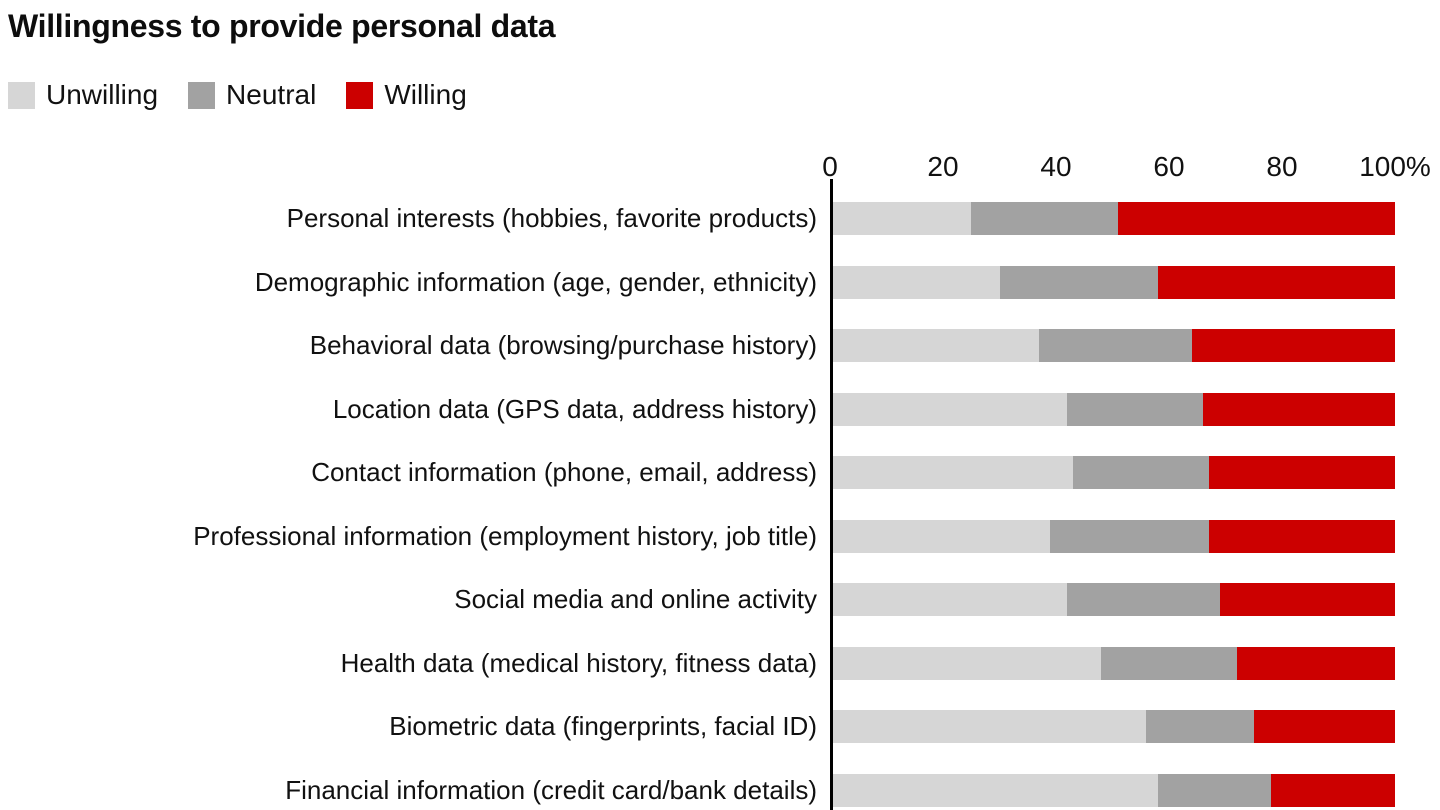 The height and width of the screenshot is (810, 1440). Describe the element at coordinates (102, 94) in the screenshot. I see `legend-label: Unwilling` at that location.